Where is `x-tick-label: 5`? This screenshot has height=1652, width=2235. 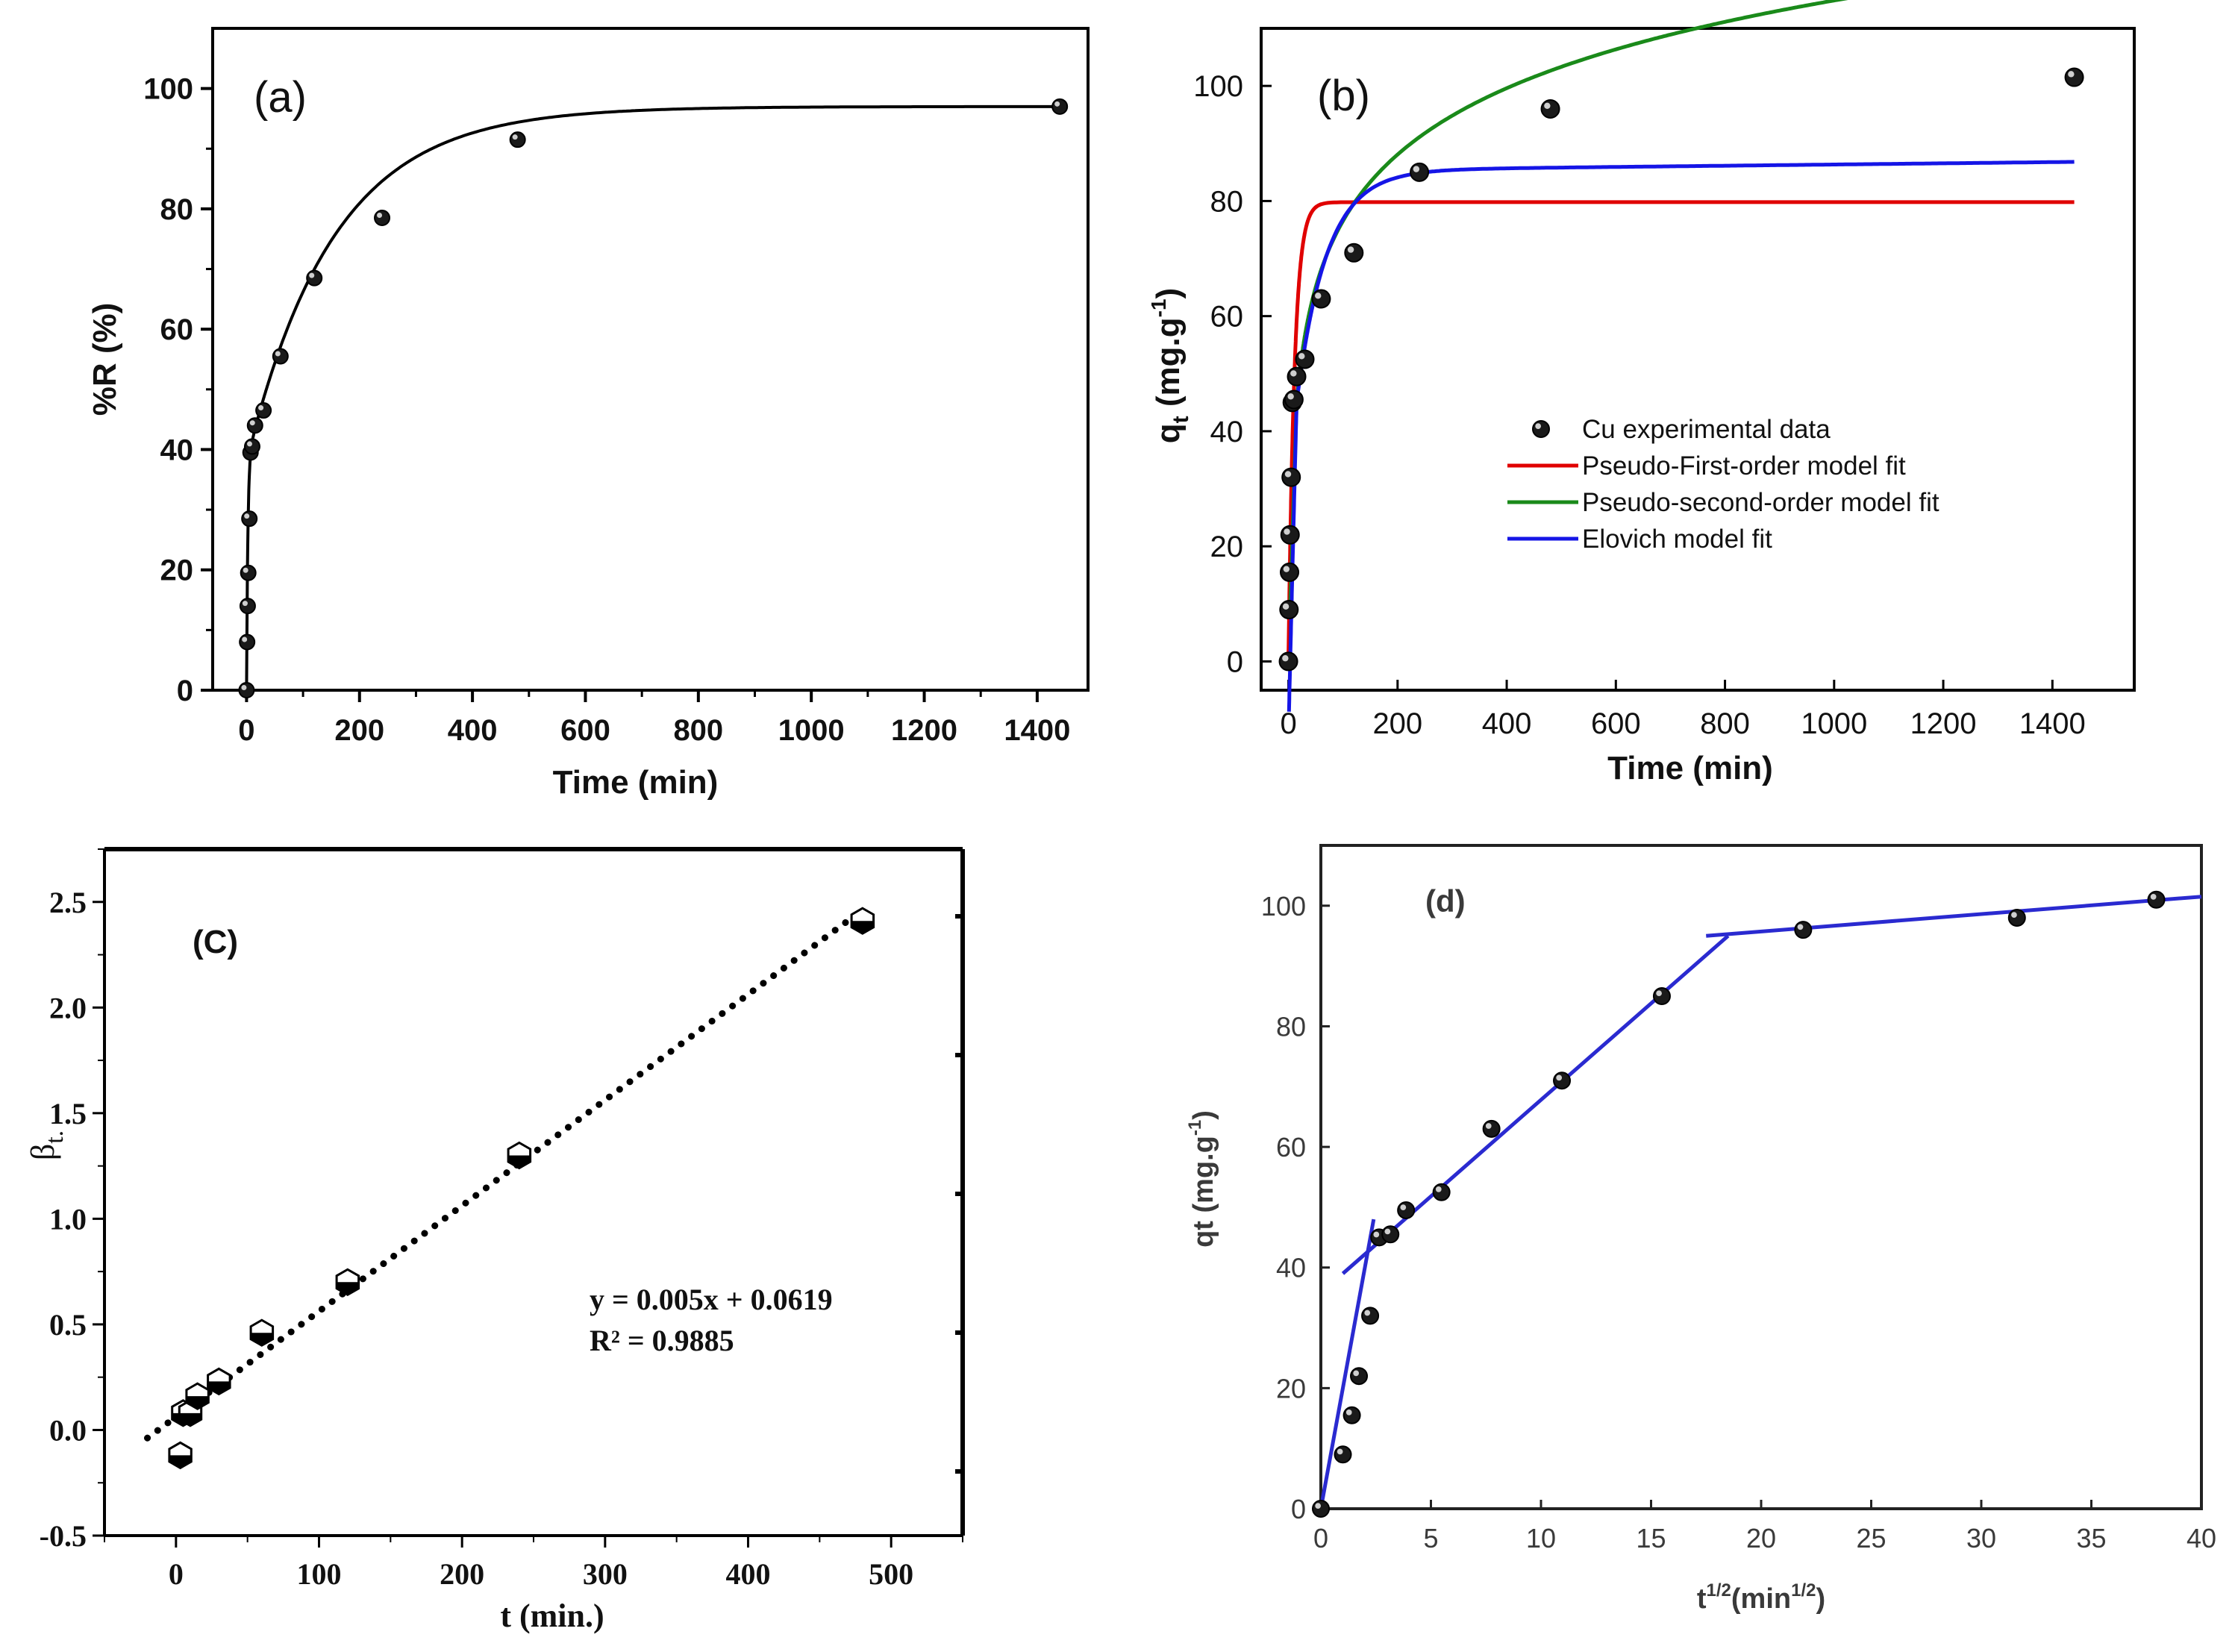
x-tick-label: 5 is located at coordinates (1430, 1539).